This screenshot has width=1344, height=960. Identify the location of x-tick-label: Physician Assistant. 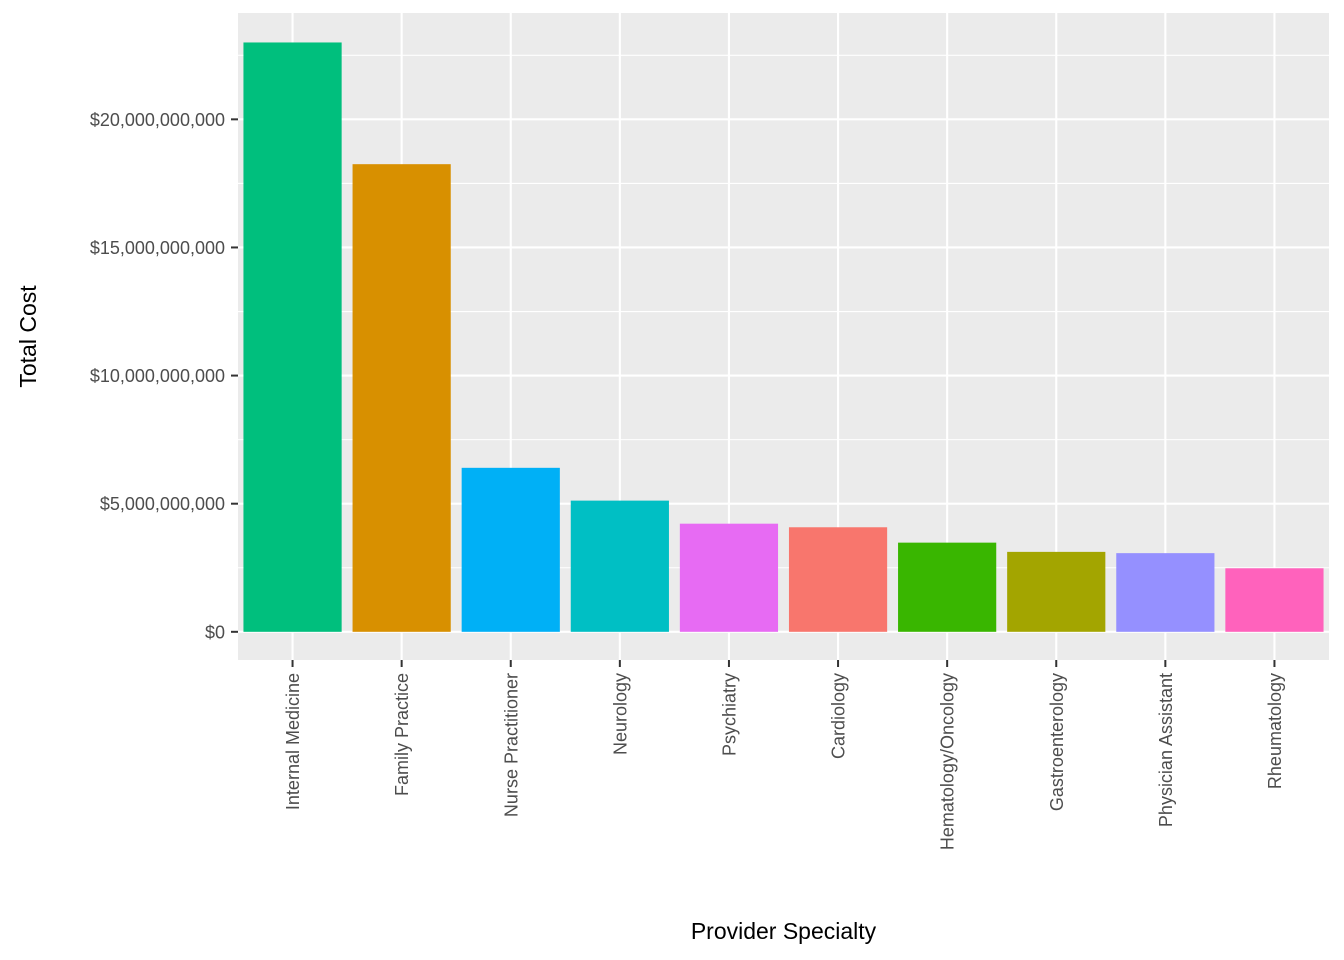
(1166, 750).